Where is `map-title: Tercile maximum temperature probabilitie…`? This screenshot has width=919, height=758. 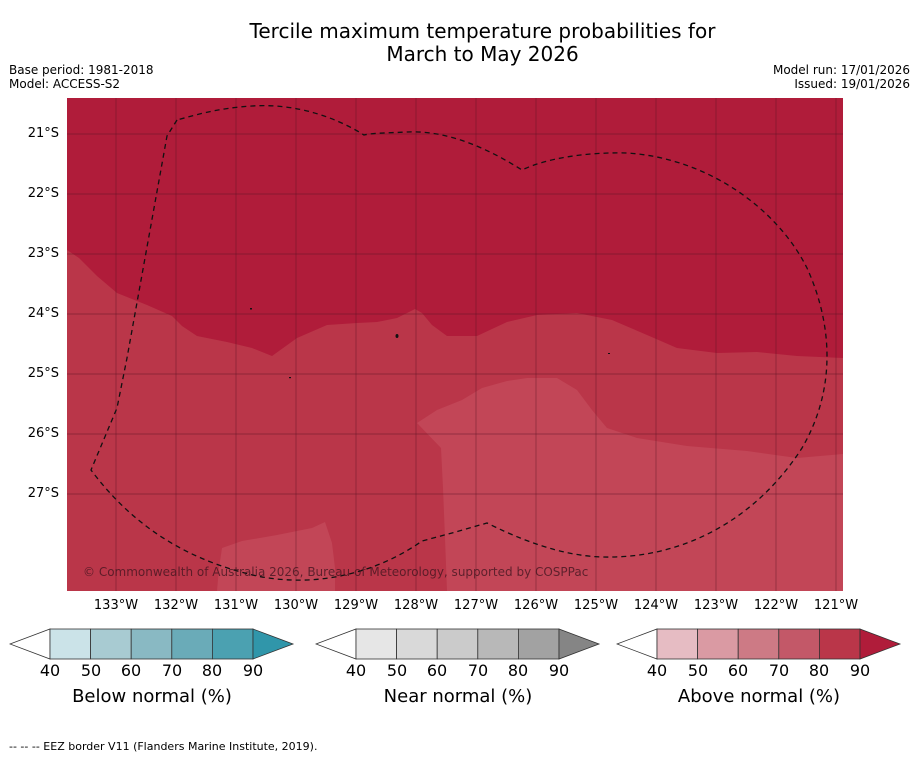 map-title: Tercile maximum temperature probabilitie… is located at coordinates (459, 43).